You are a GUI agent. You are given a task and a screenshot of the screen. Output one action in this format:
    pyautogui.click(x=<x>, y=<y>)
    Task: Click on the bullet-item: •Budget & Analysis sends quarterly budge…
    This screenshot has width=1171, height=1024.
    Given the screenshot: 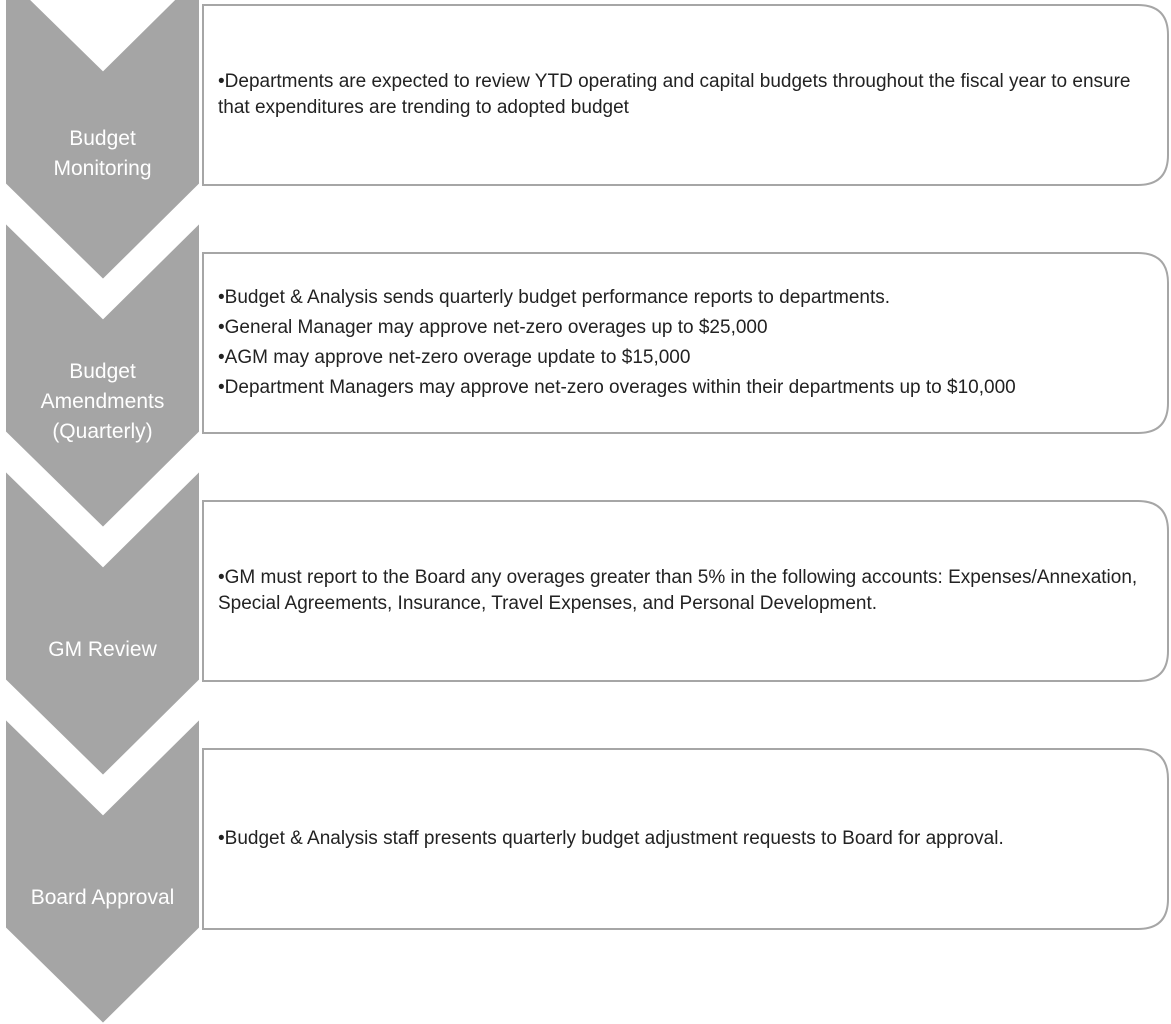 What is the action you would take?
    pyautogui.click(x=554, y=297)
    